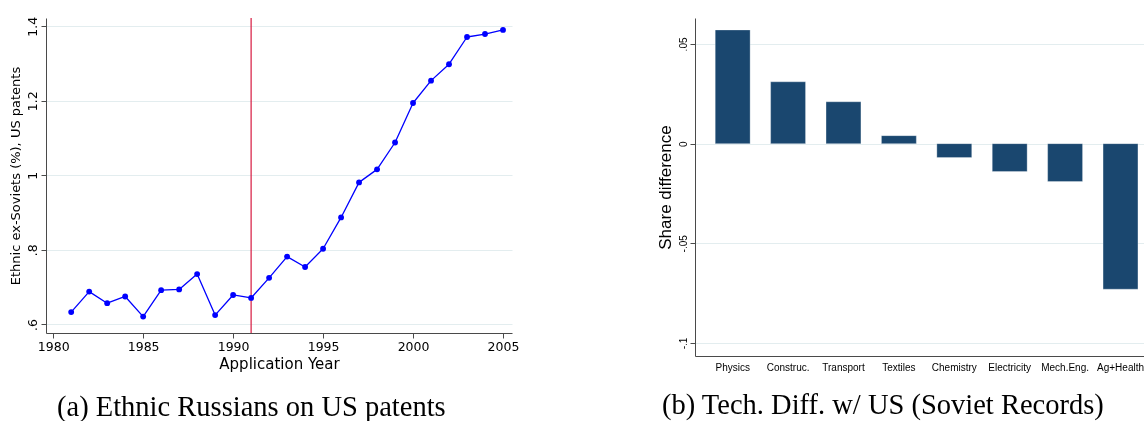  I want to click on y-tick-label: 1.4, so click(32, 26).